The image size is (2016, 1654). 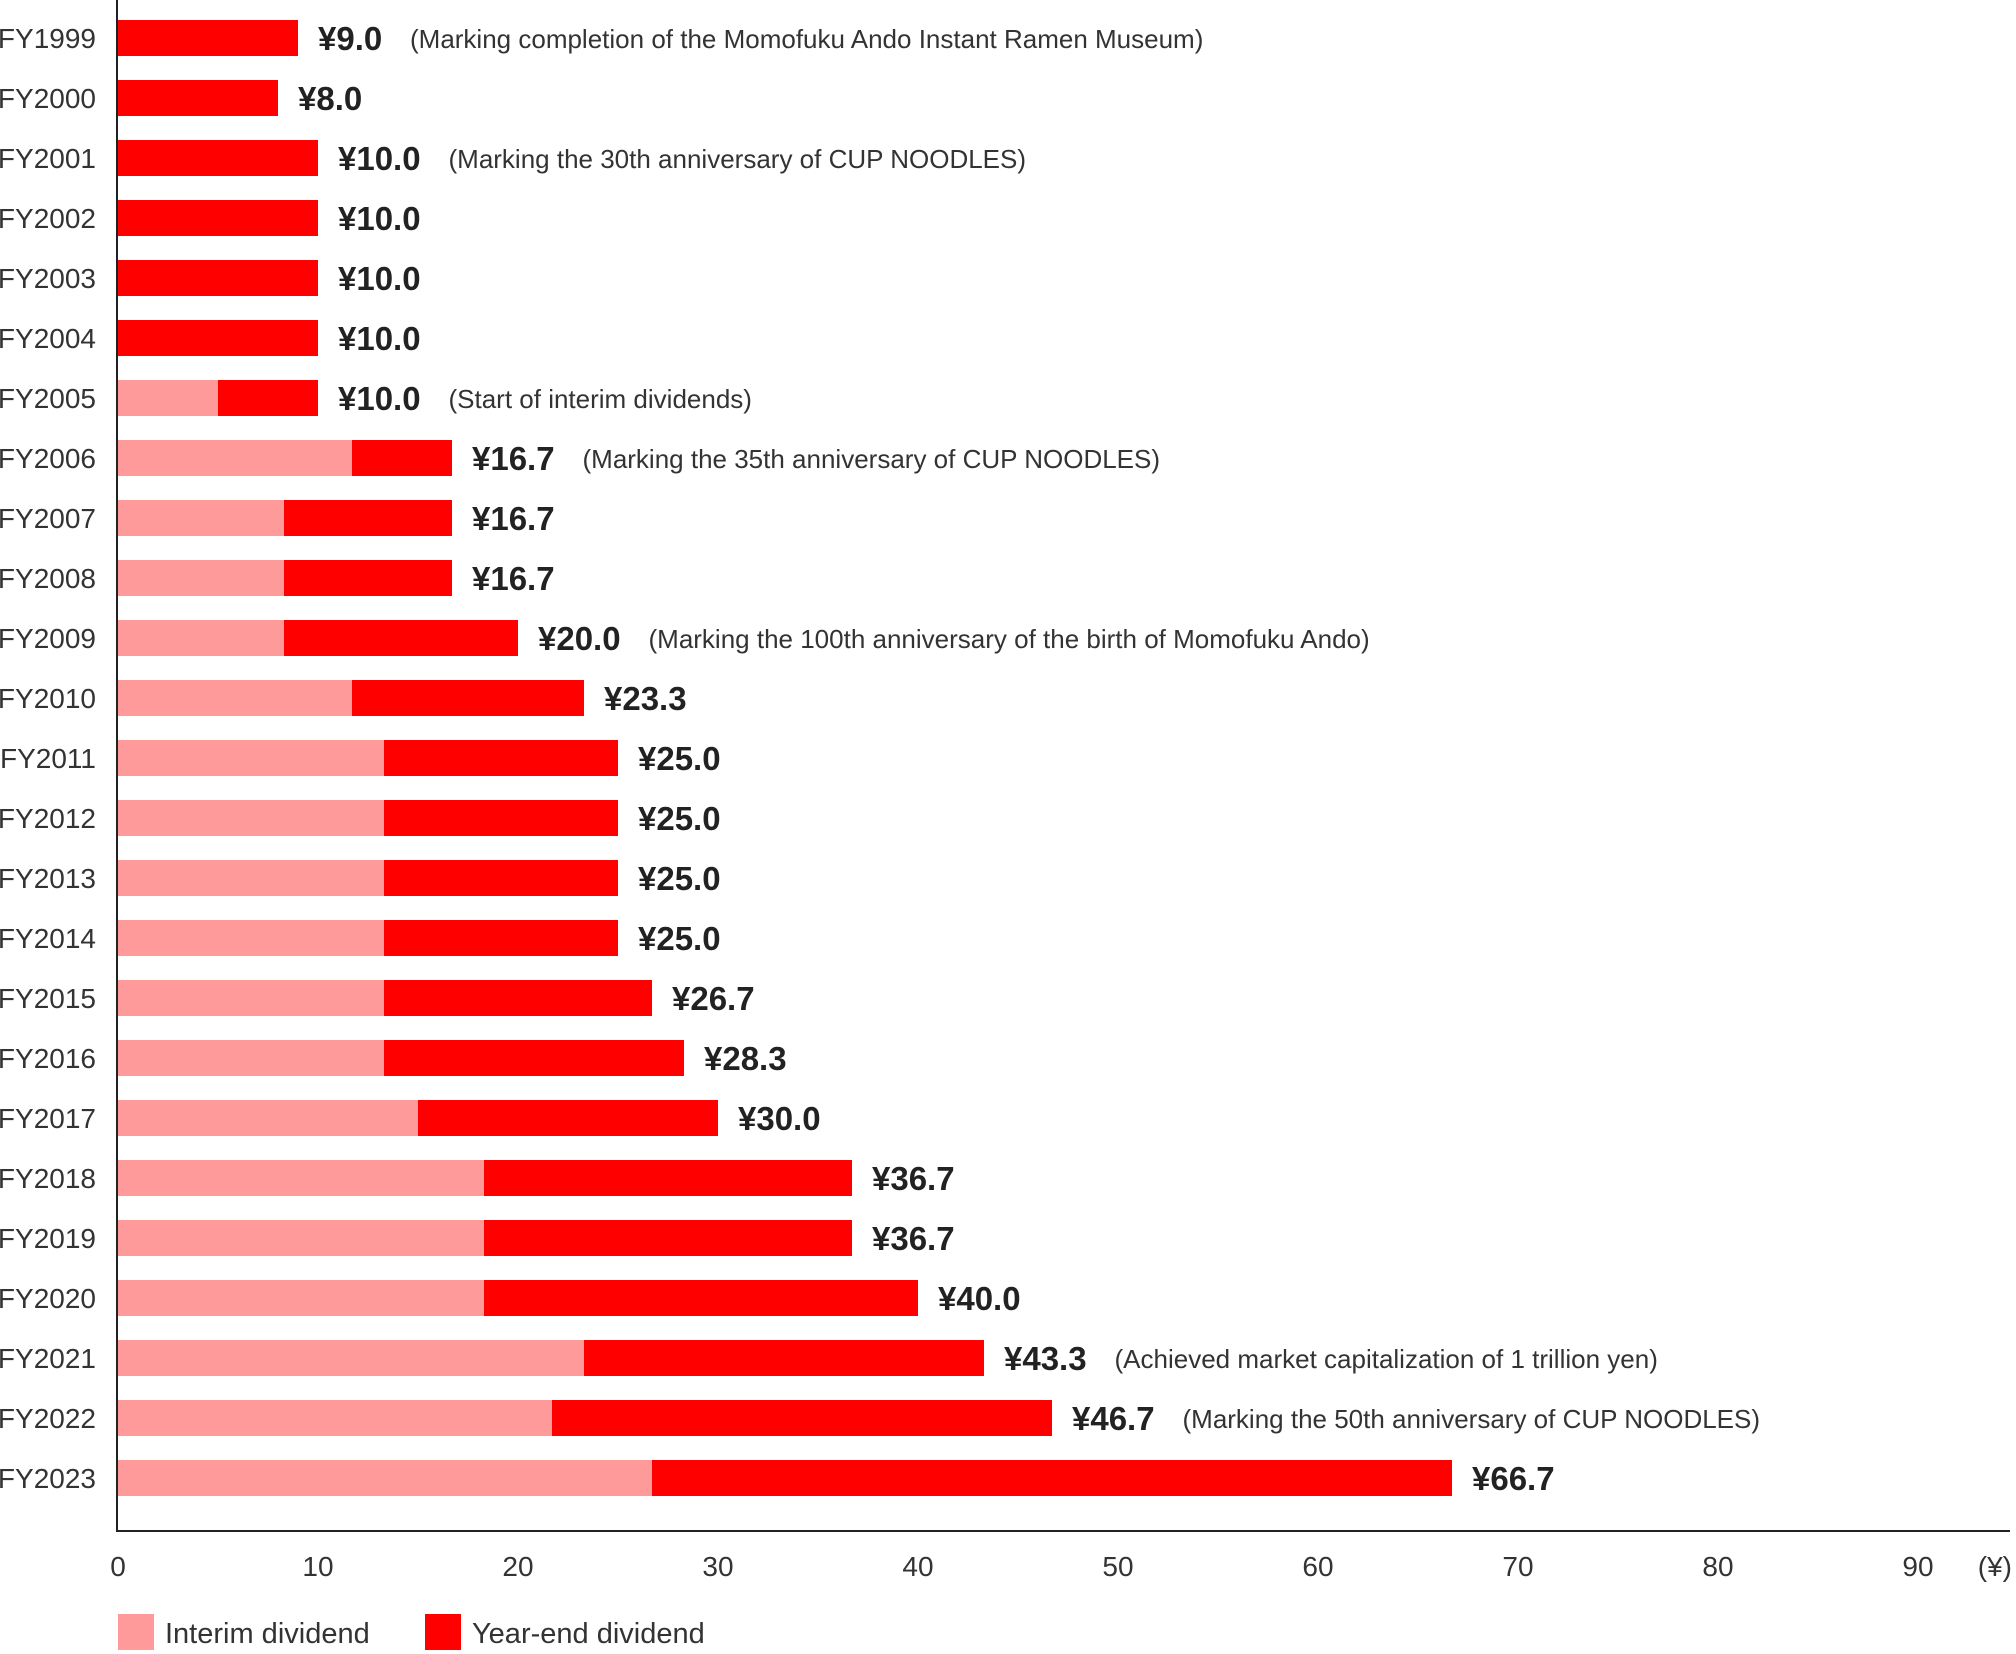 What do you see at coordinates (48, 518) in the screenshot?
I see `category-label: FY2007` at bounding box center [48, 518].